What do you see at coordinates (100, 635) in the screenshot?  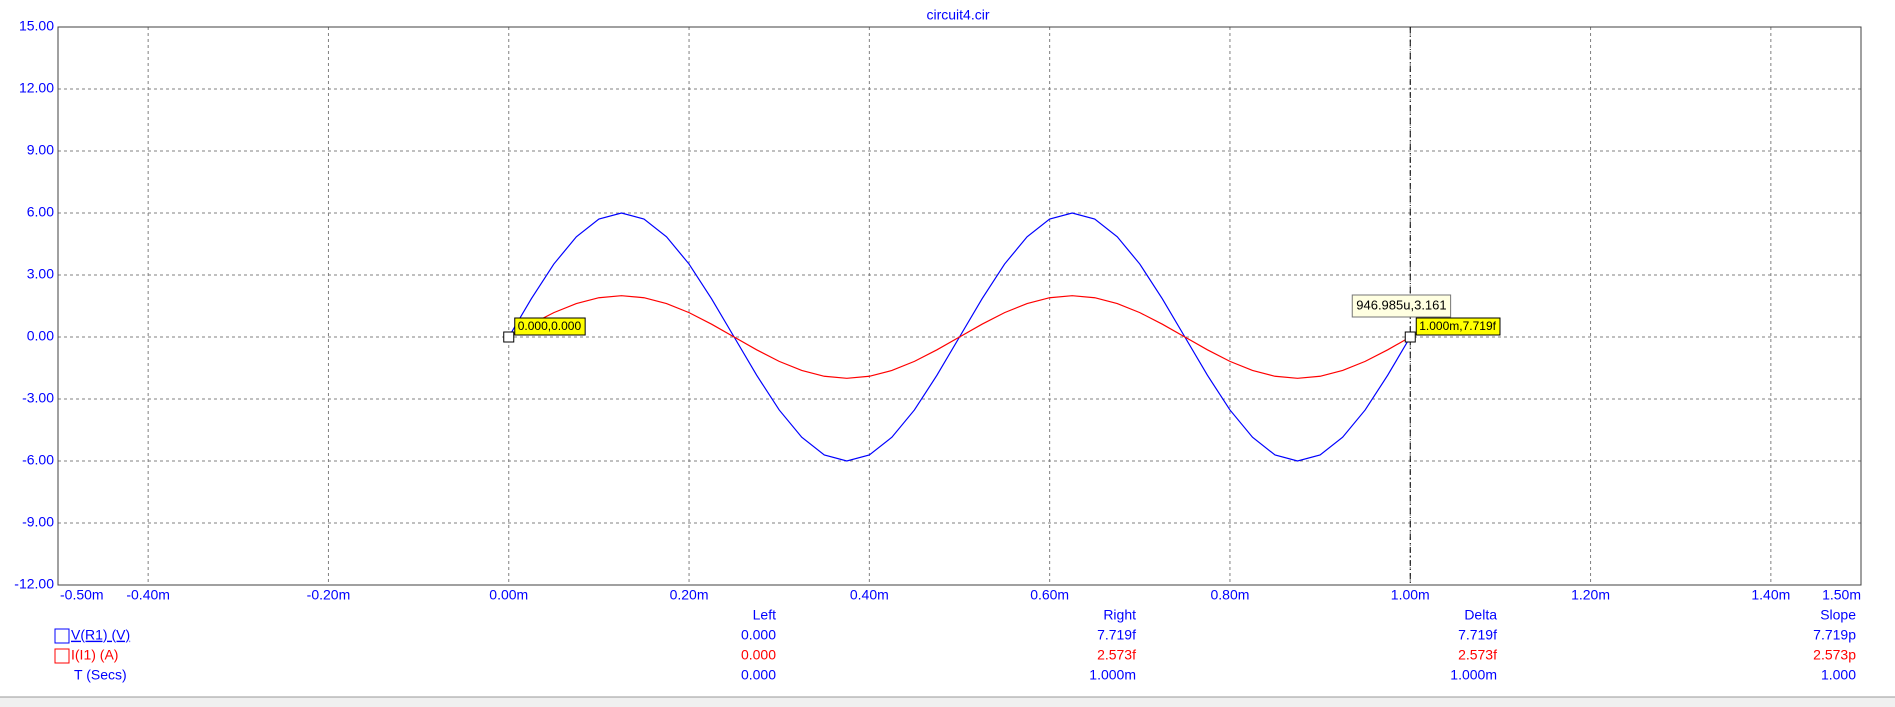 I see `legend-label: V(R1) (V)` at bounding box center [100, 635].